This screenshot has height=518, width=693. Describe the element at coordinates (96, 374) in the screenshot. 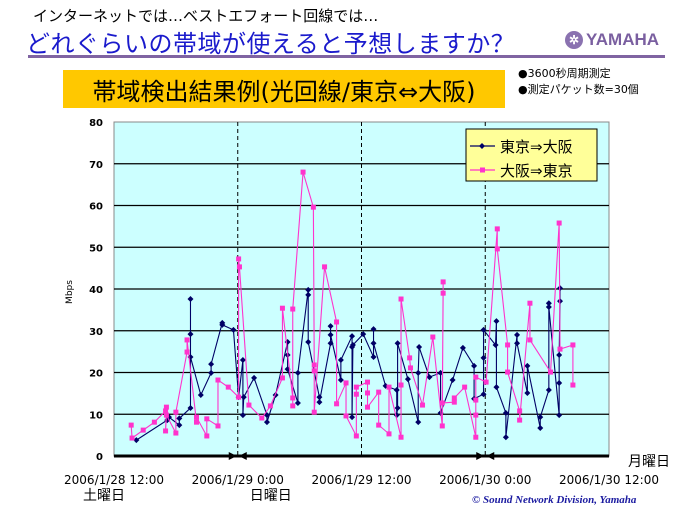

I see `y-tick-label: 20` at that location.